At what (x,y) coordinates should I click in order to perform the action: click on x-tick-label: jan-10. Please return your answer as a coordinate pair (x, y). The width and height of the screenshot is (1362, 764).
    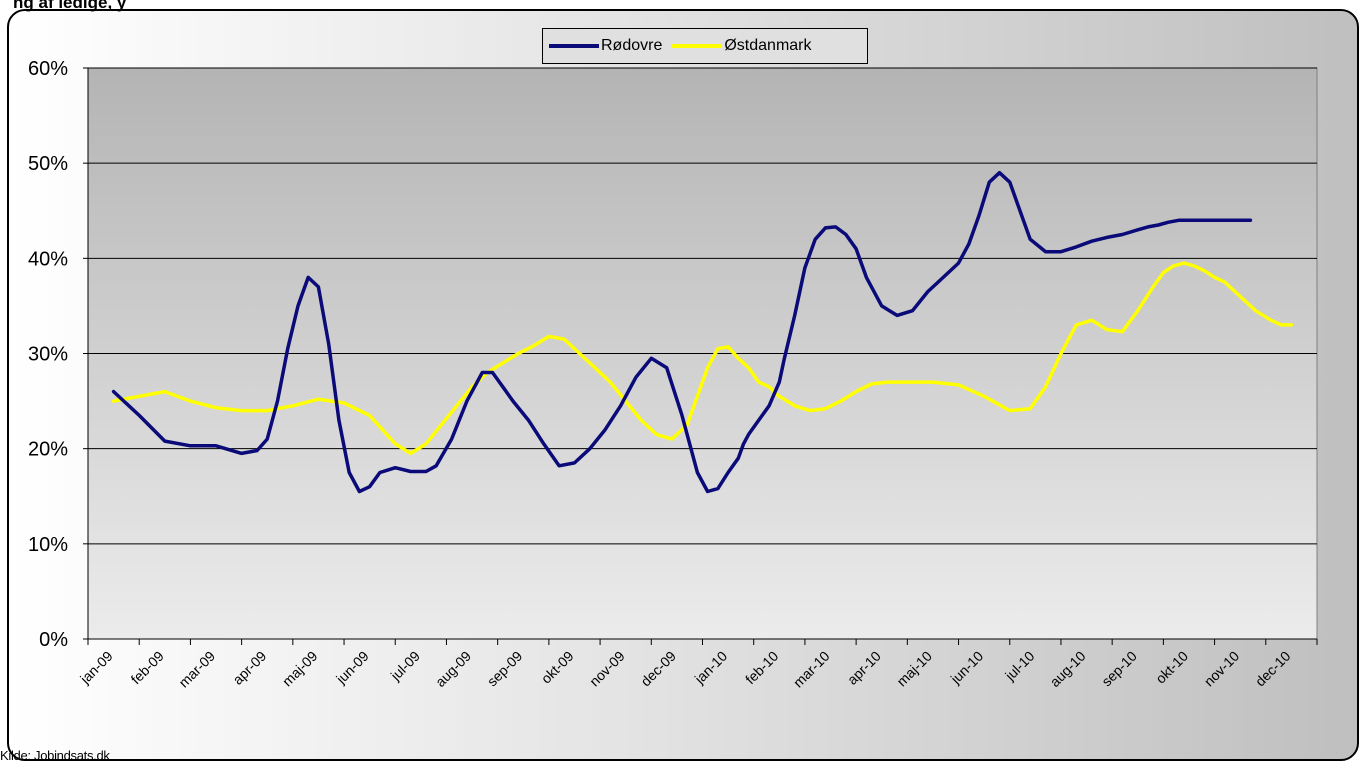
    Looking at the image, I should click on (711, 668).